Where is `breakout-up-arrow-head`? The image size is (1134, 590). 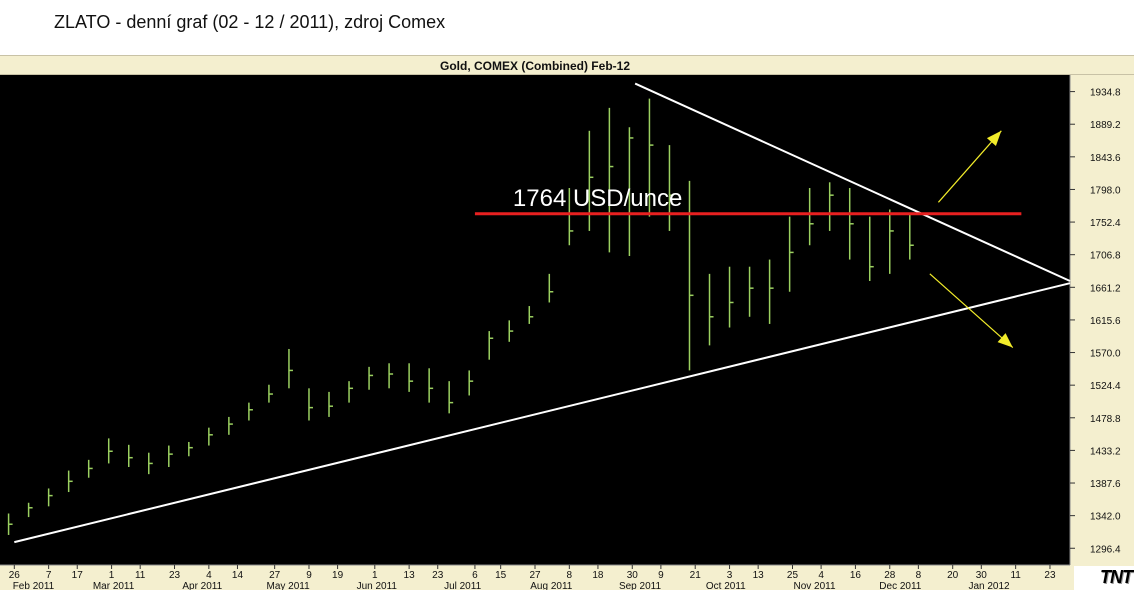
breakout-up-arrow-head is located at coordinates (994, 138).